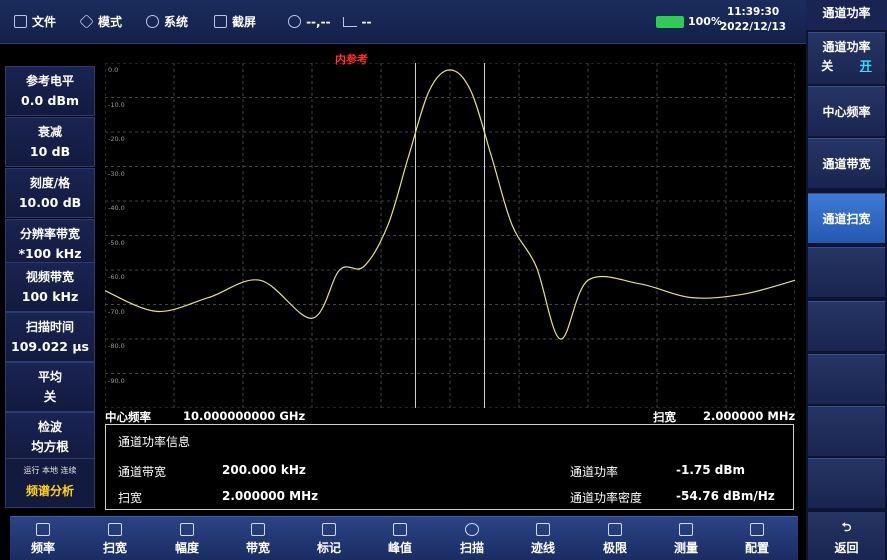  What do you see at coordinates (846, 218) in the screenshot?
I see `channel-sweep-softkey: 通道扫宽` at bounding box center [846, 218].